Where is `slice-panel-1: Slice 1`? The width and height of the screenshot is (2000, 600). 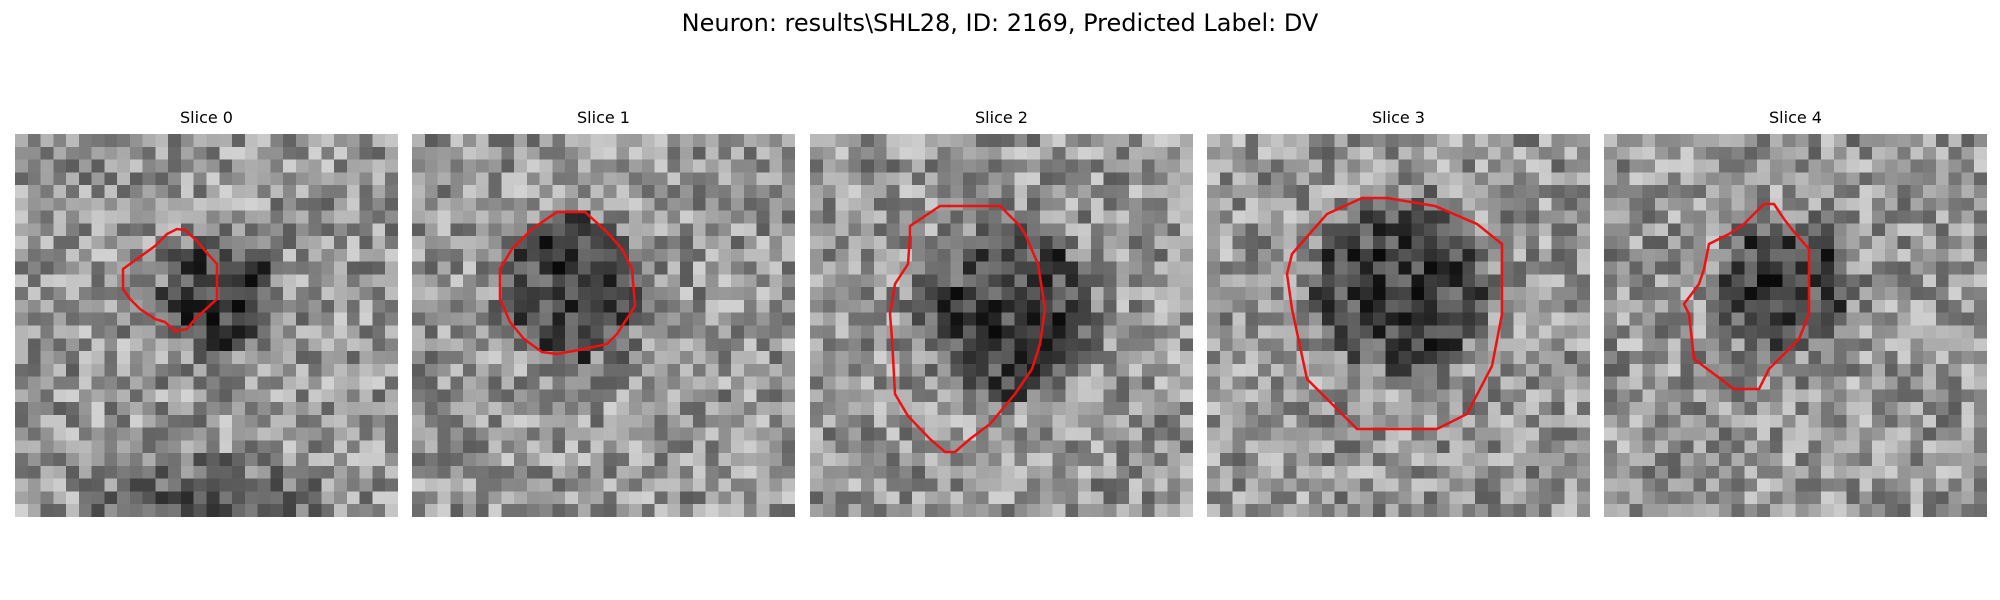
slice-panel-1: Slice 1 is located at coordinates (603, 312).